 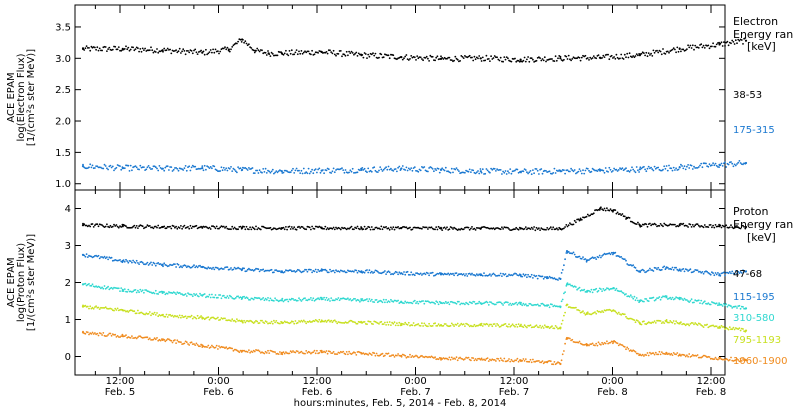 I want to click on x-tick-time: 0:00, so click(x=415, y=381).